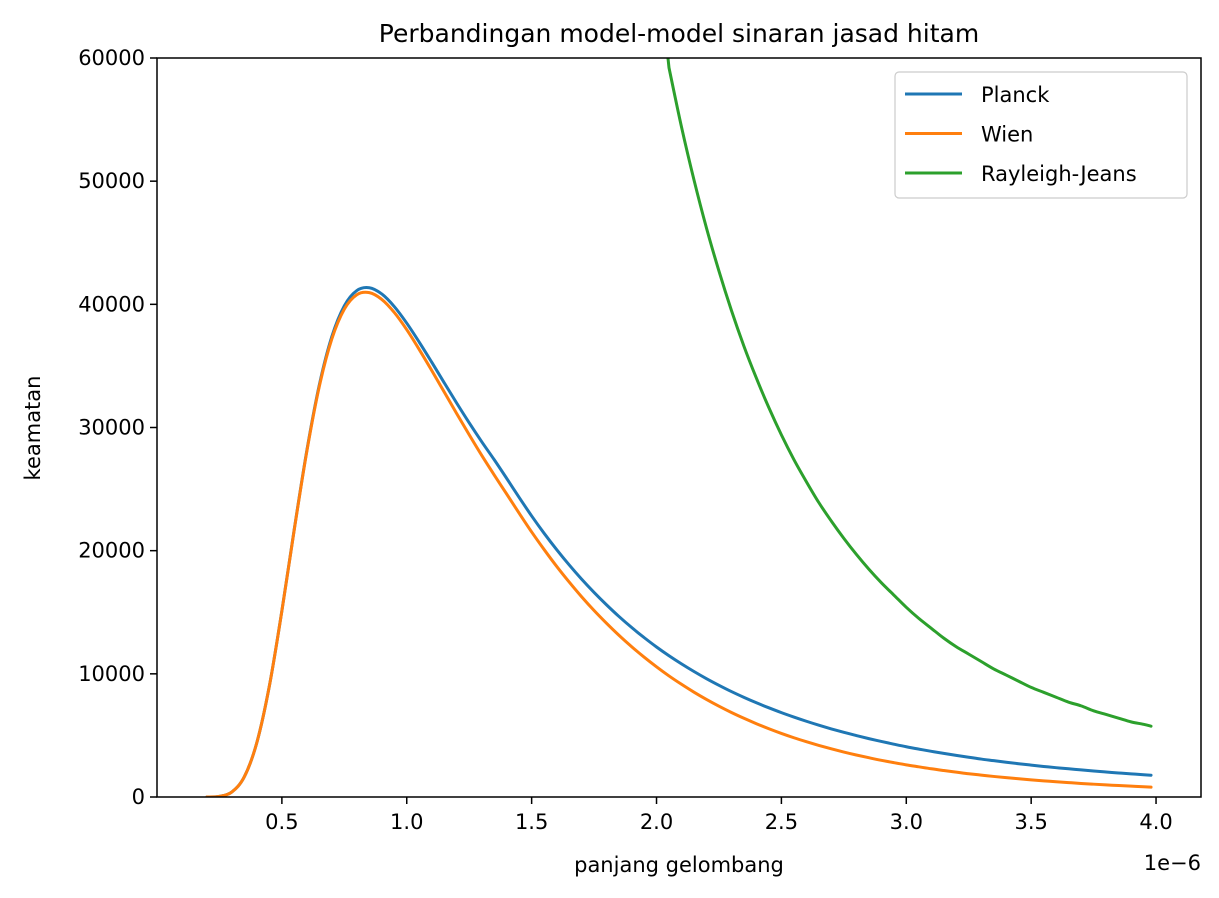 This screenshot has height=898, width=1219. I want to click on legend-label: Planck, so click(1015, 95).